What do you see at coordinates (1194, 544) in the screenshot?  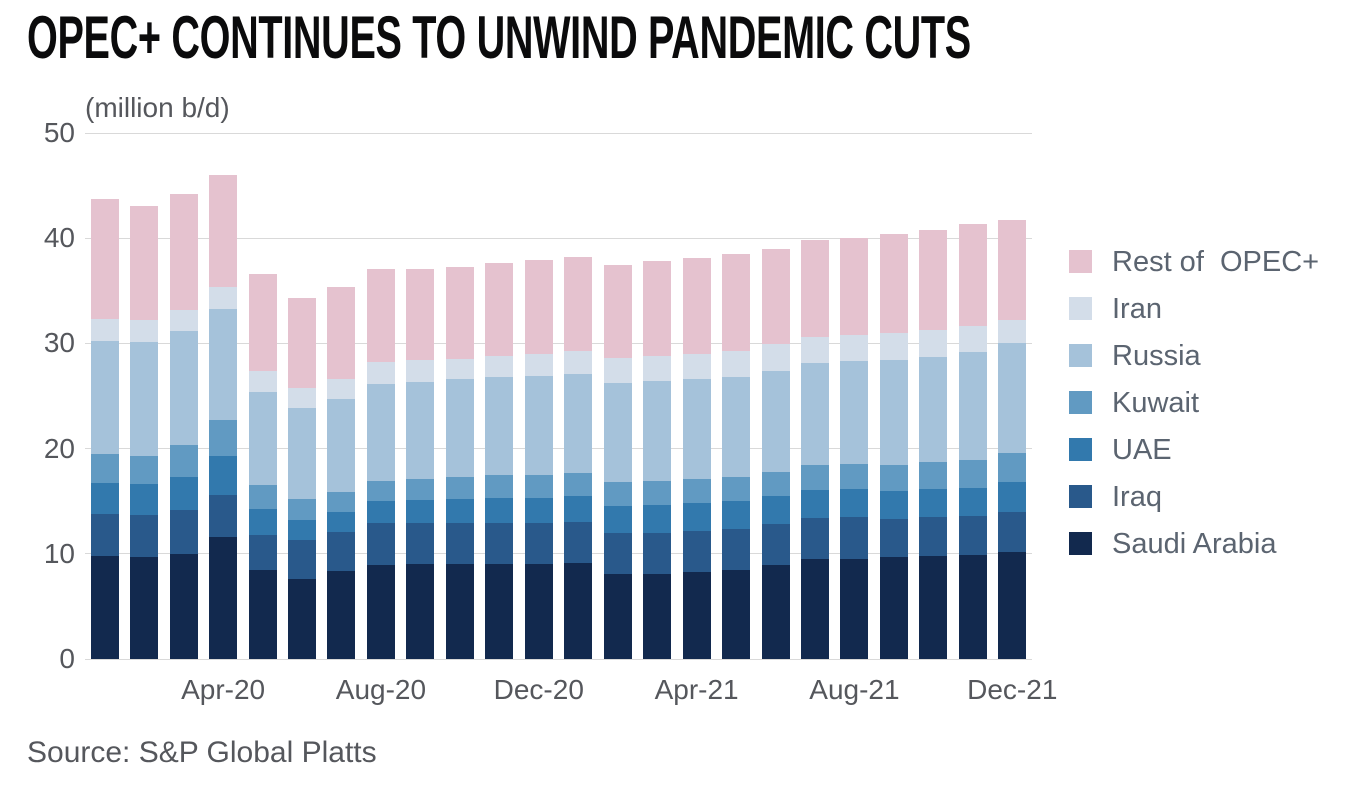 I see `legend-label-saudi-arabia: Saudi Arabia` at bounding box center [1194, 544].